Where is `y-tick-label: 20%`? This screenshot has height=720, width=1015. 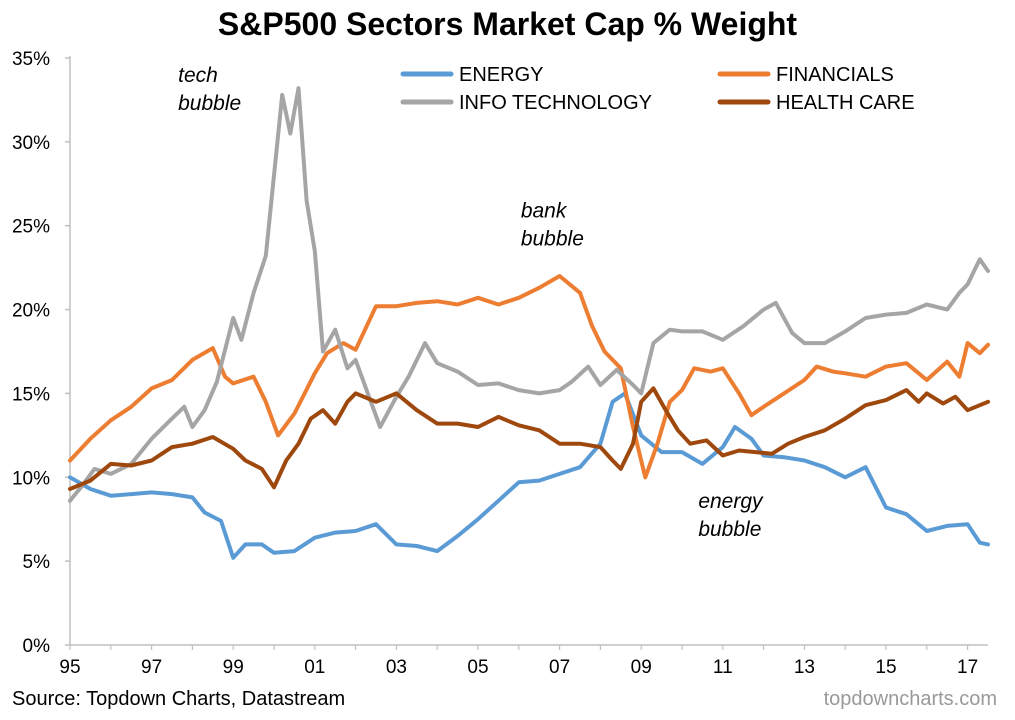
y-tick-label: 20% is located at coordinates (31, 311).